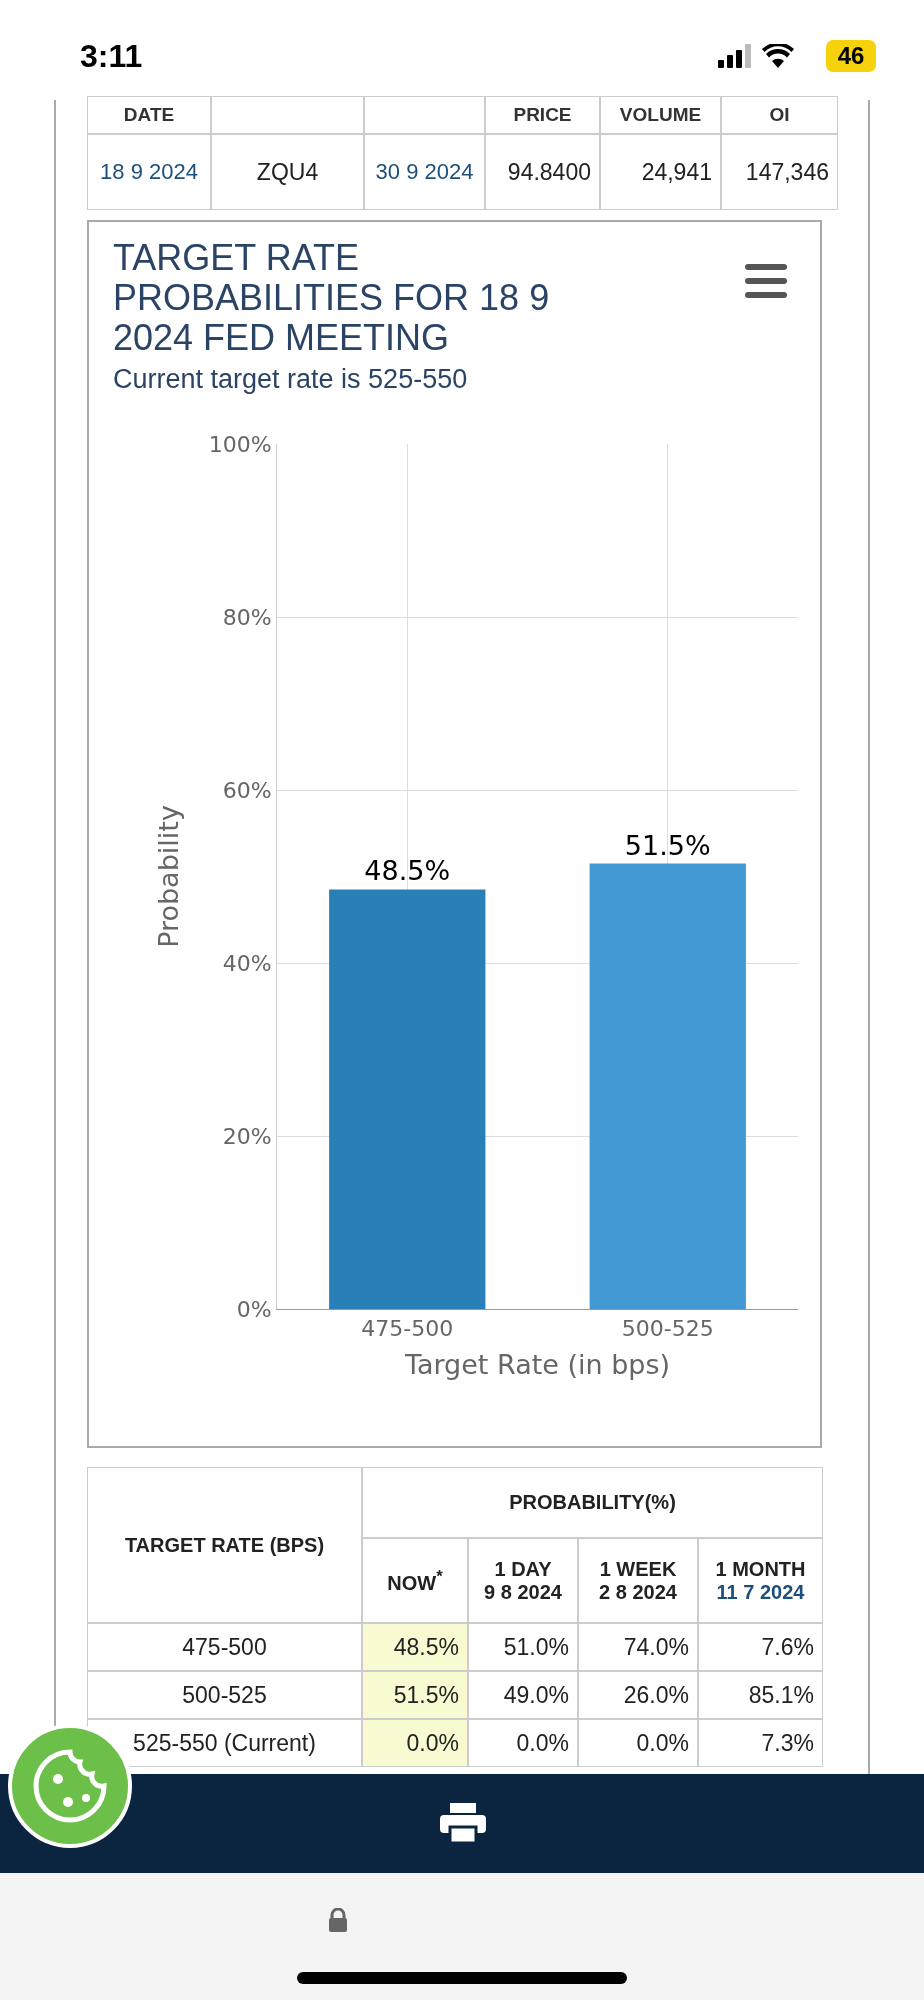  Describe the element at coordinates (638, 1569) in the screenshot. I see `text: 1 WEEK` at that location.